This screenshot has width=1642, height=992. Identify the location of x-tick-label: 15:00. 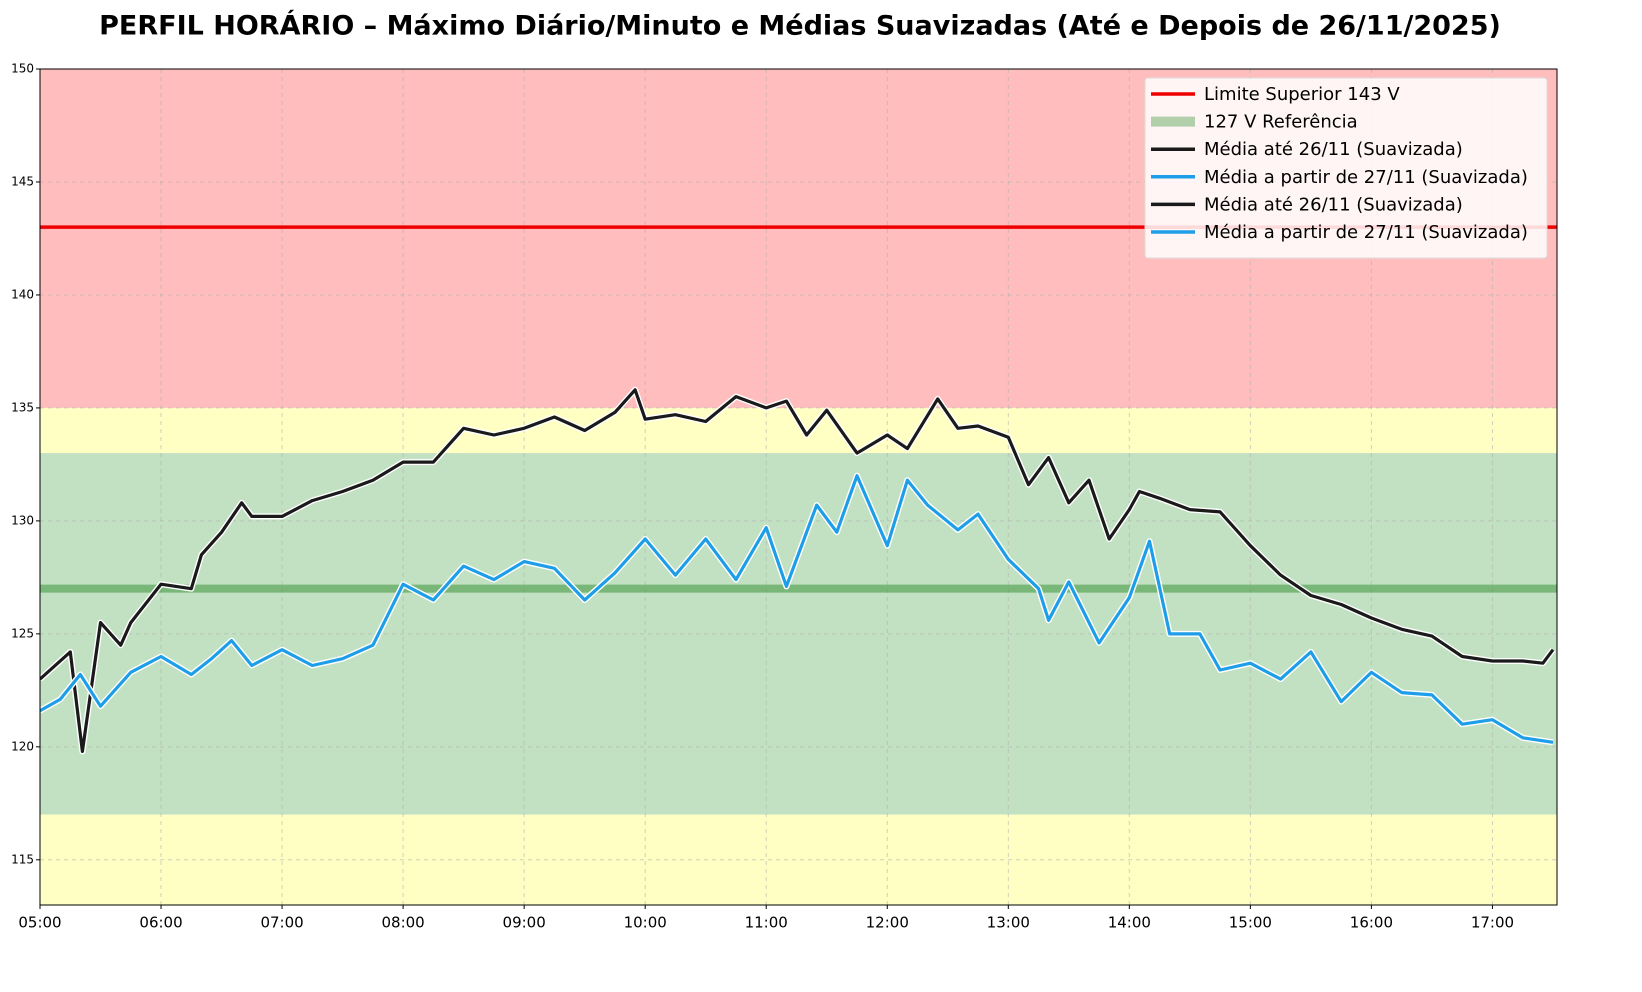
(1250, 923).